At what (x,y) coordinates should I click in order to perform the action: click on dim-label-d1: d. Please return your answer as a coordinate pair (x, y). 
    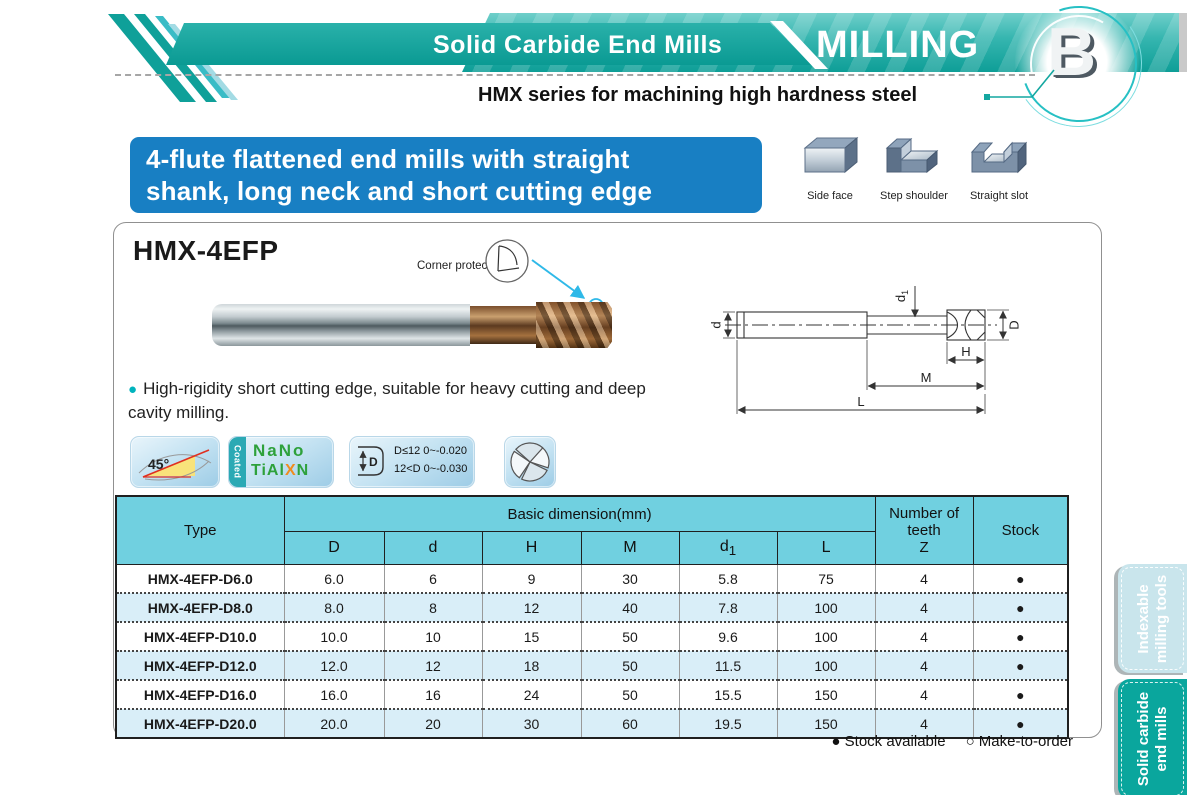
    Looking at the image, I should click on (900, 298).